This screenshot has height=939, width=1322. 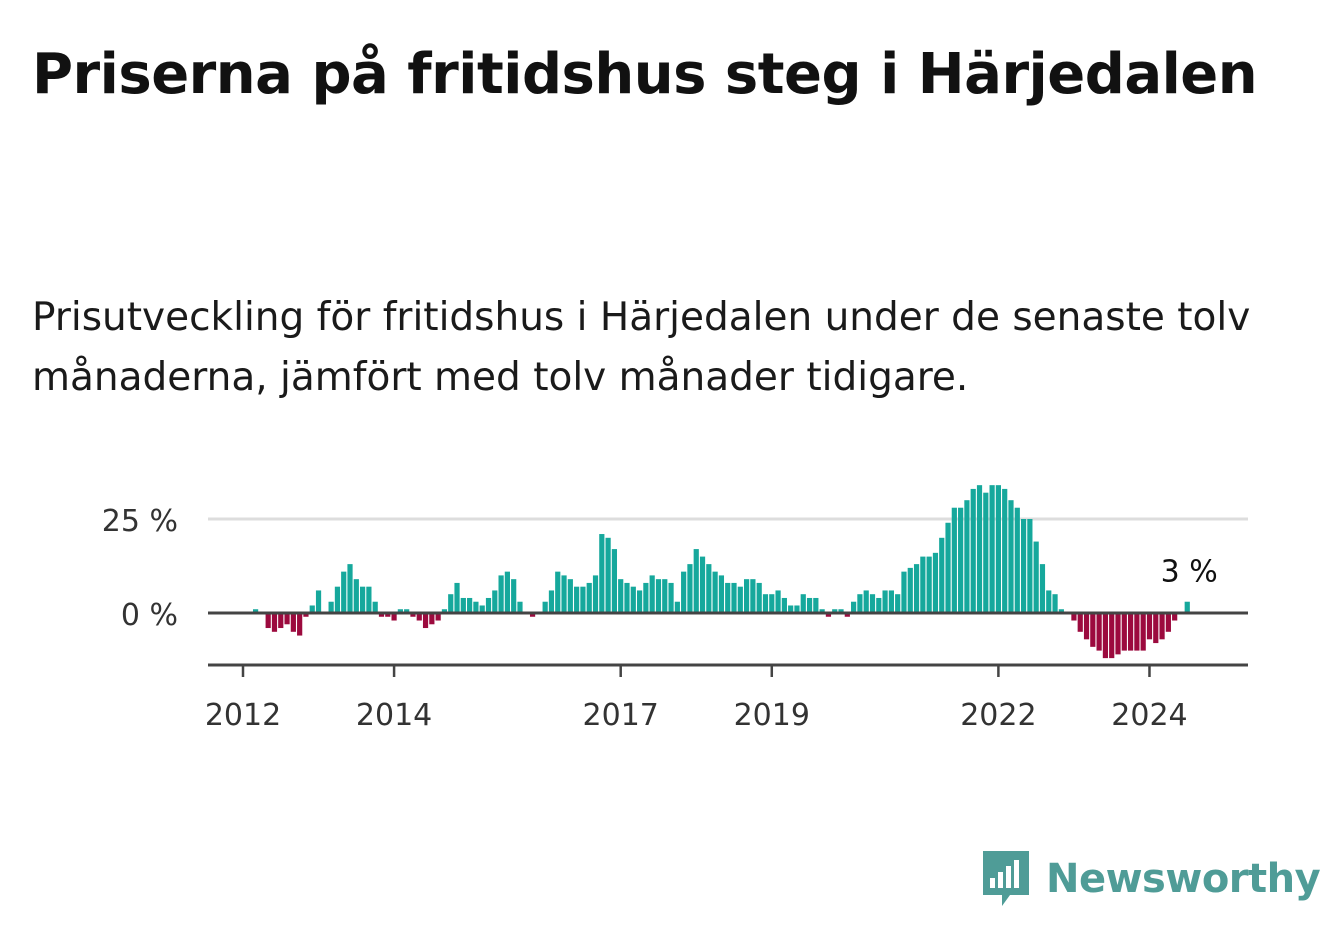 I want to click on y-tick-label: 0 %, so click(x=149, y=615).